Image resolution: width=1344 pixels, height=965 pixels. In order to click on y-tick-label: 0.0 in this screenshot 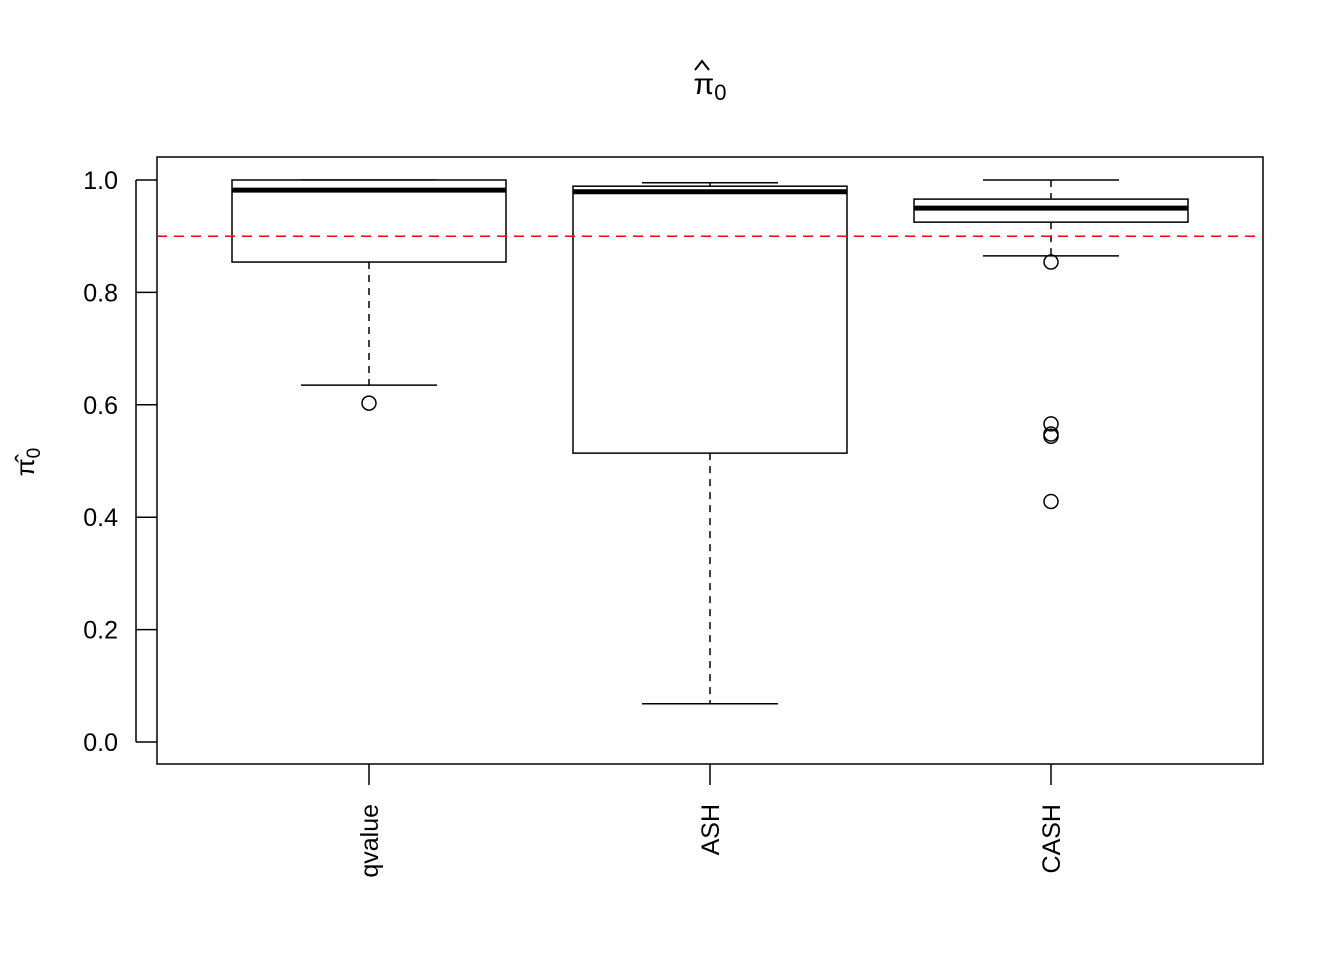, I will do `click(100, 743)`.